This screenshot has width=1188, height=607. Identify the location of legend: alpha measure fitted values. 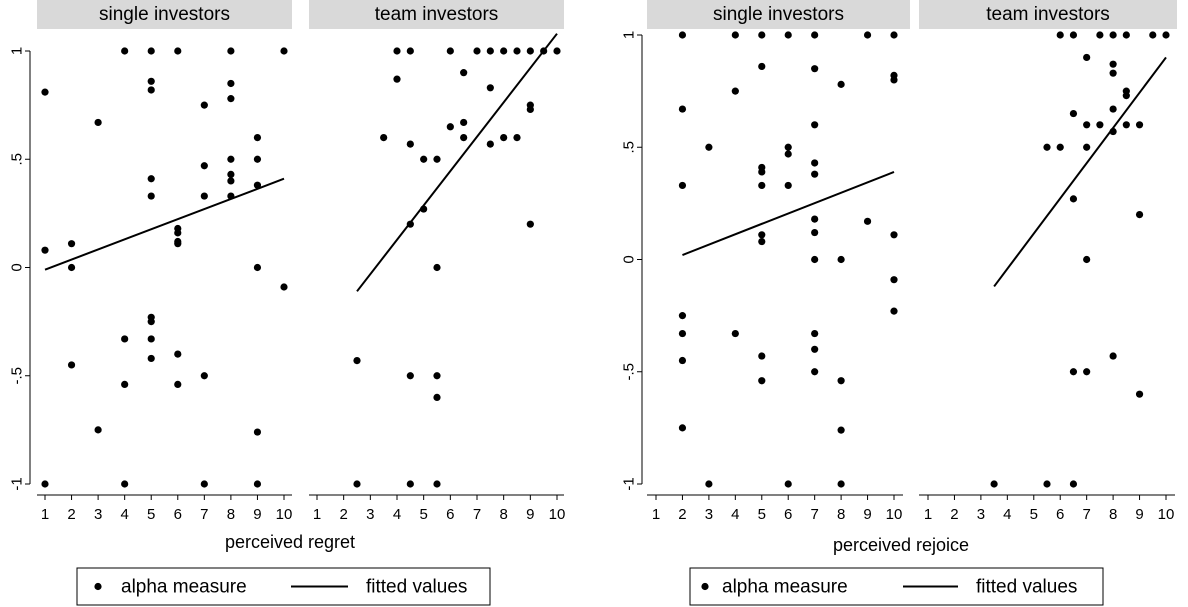
(896, 586).